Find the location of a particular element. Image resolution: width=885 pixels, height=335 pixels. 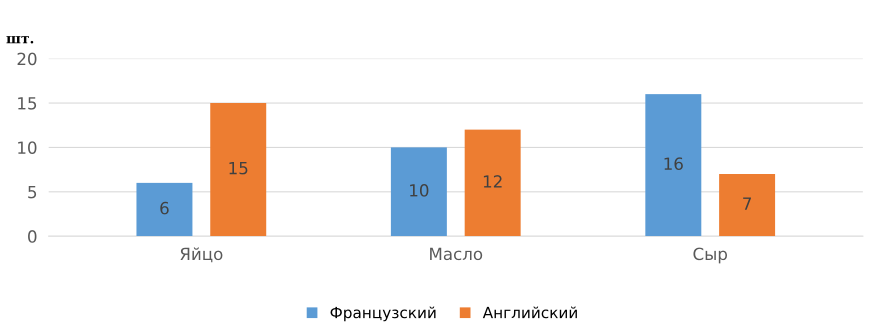

data-label: 16 is located at coordinates (673, 163).